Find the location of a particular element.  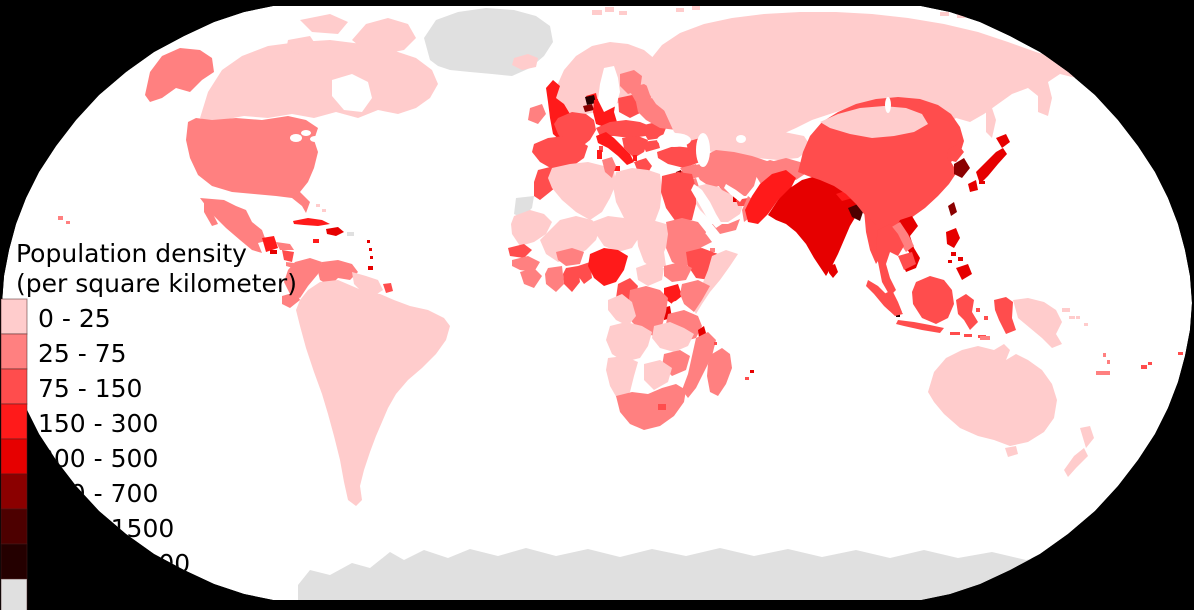

region-central-african-republic is located at coordinates (650, 274).